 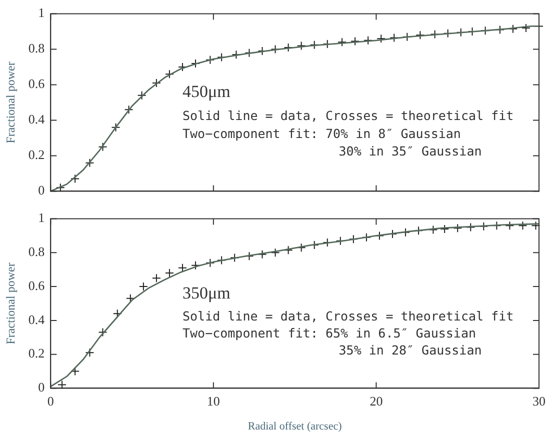 What do you see at coordinates (213, 400) in the screenshot?
I see `x-tick-label: 10` at bounding box center [213, 400].